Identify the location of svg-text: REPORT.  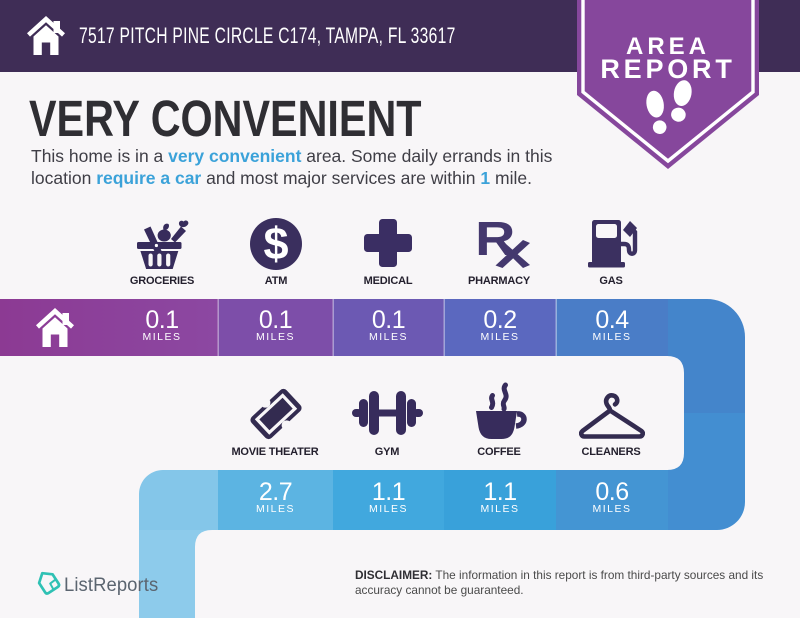
(667, 69).